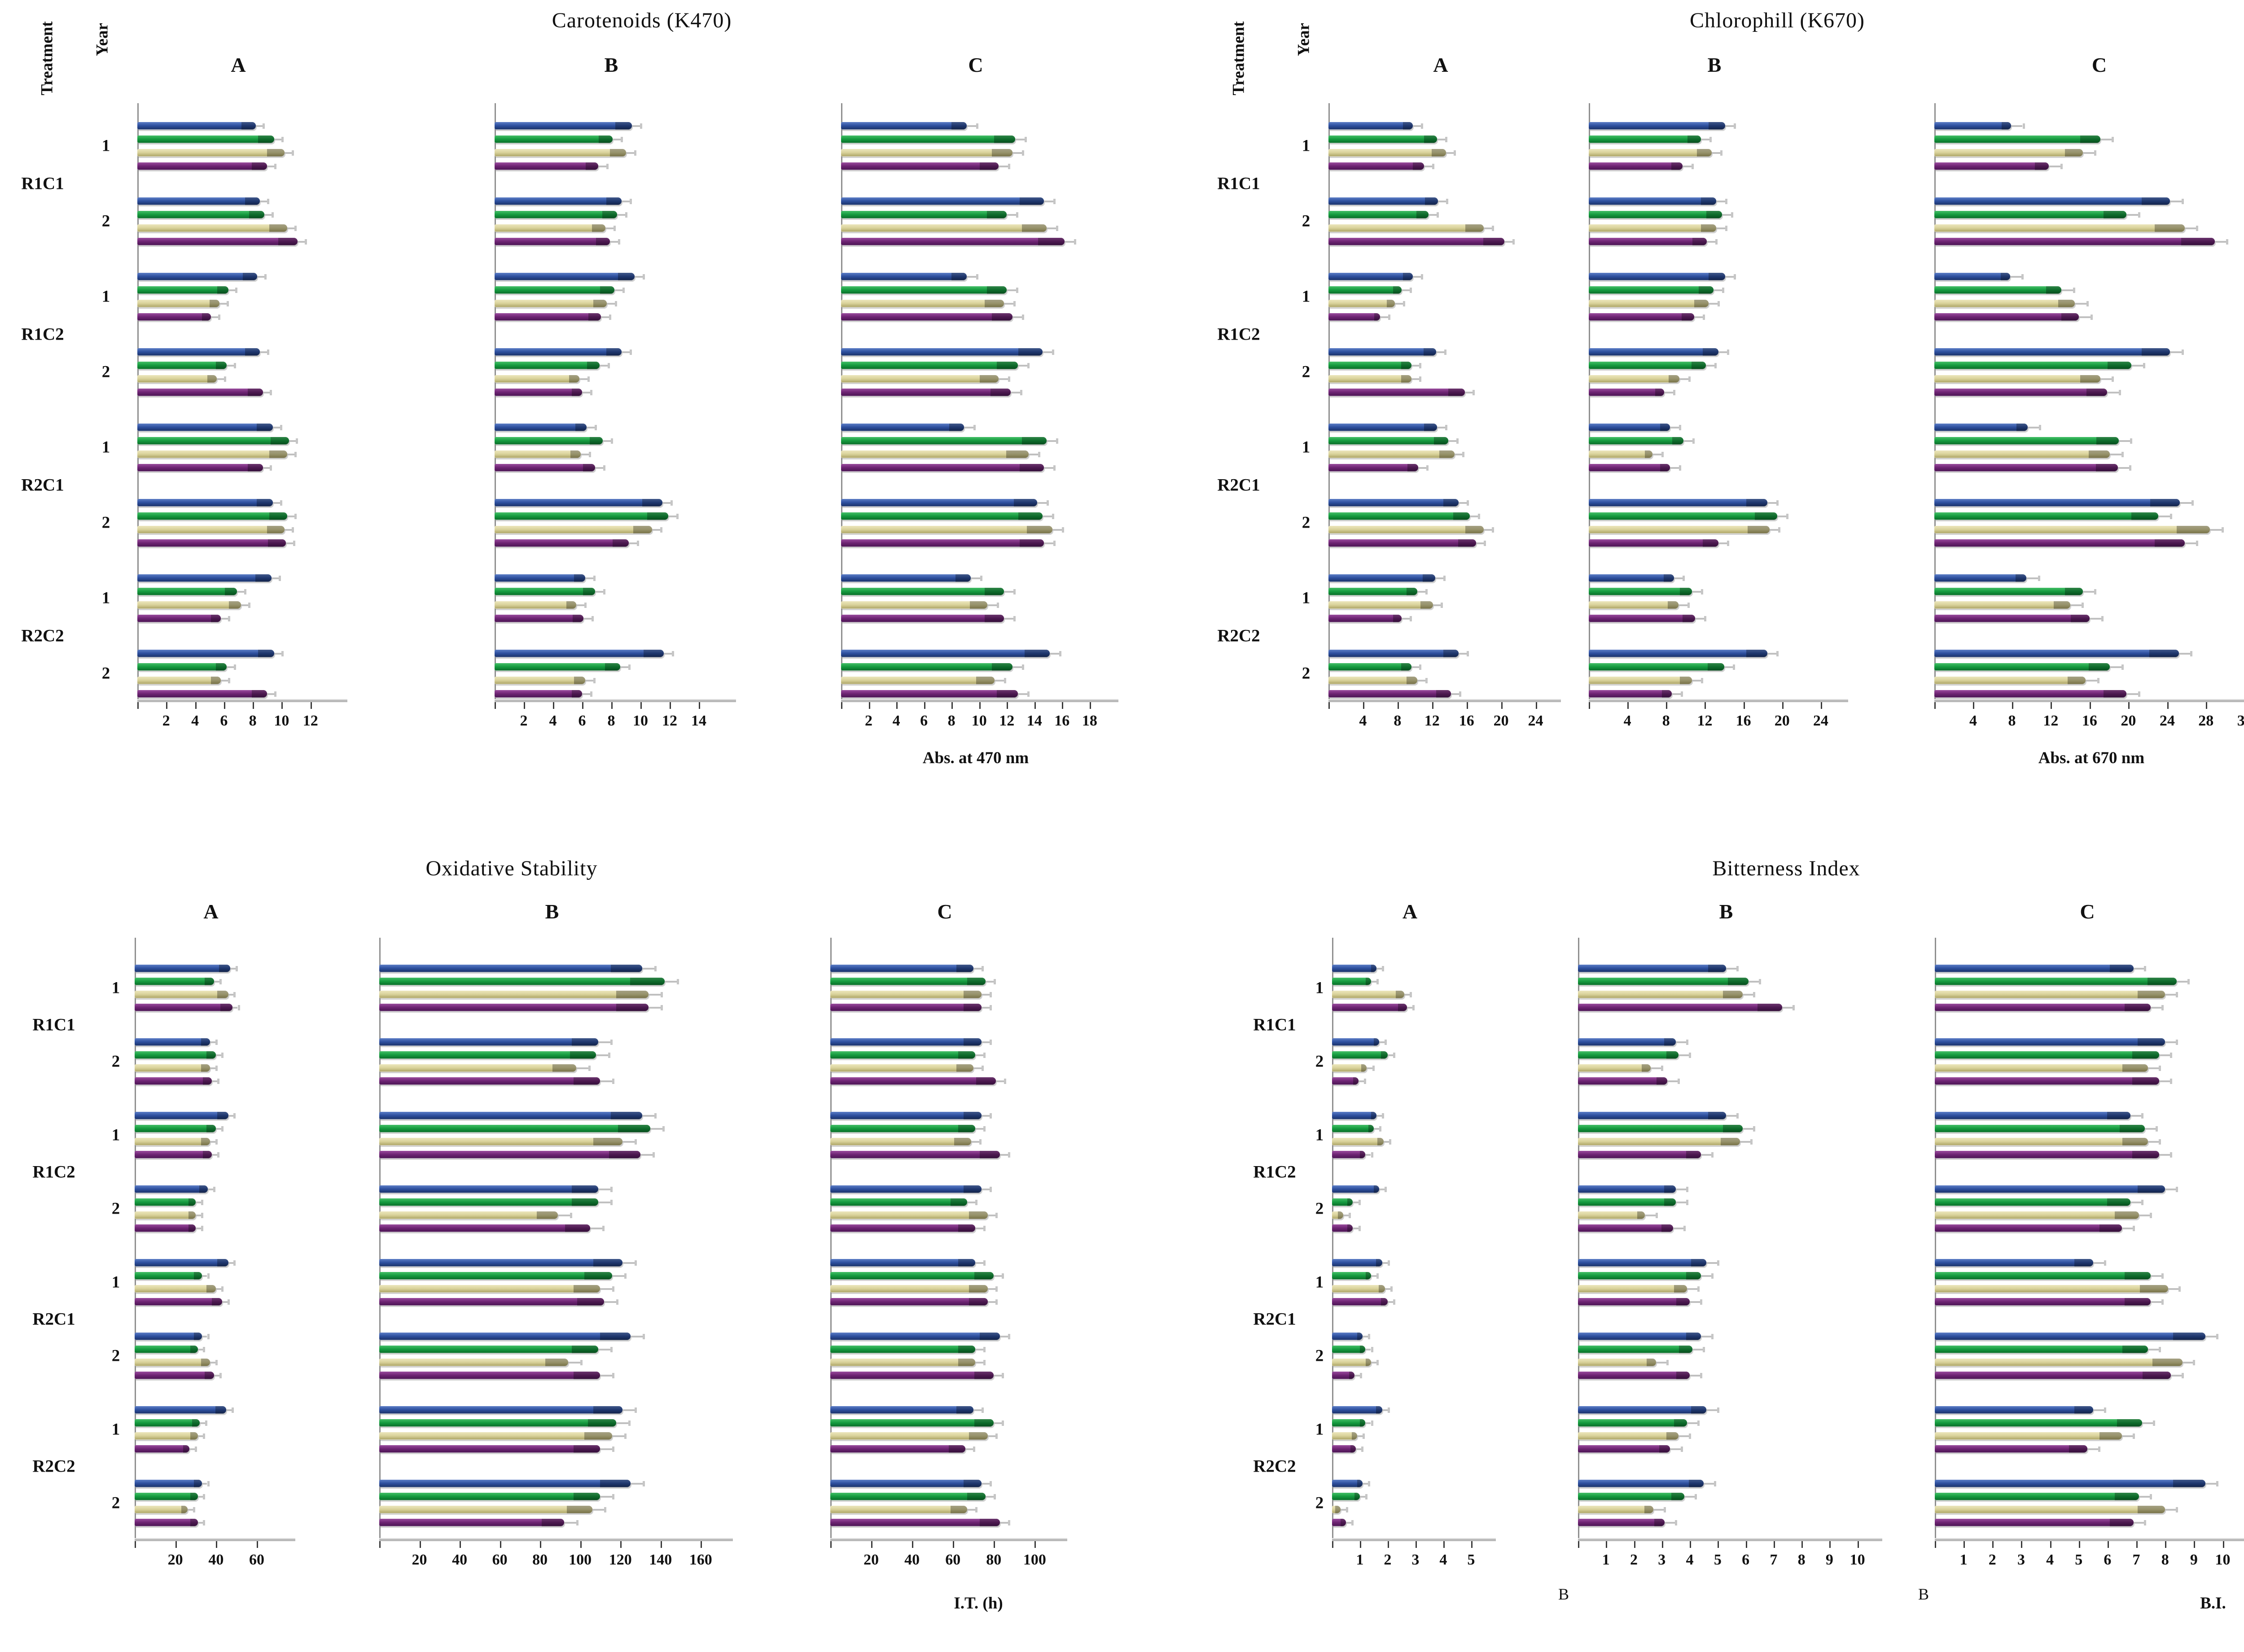  What do you see at coordinates (488, 1349) in the screenshot?
I see `bar-oxidative-stability-R2C1-y2-d4` at bounding box center [488, 1349].